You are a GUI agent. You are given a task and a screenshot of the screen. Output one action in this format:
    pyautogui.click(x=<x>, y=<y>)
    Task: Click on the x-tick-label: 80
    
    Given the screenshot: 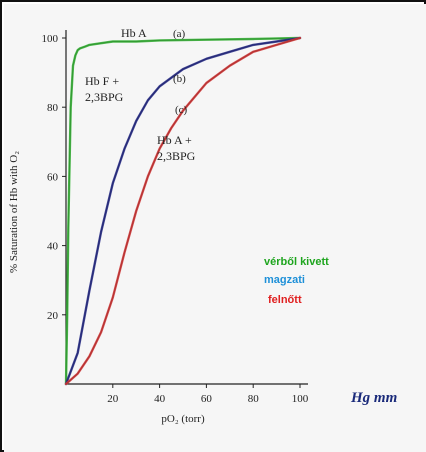 What is the action you would take?
    pyautogui.click(x=254, y=399)
    